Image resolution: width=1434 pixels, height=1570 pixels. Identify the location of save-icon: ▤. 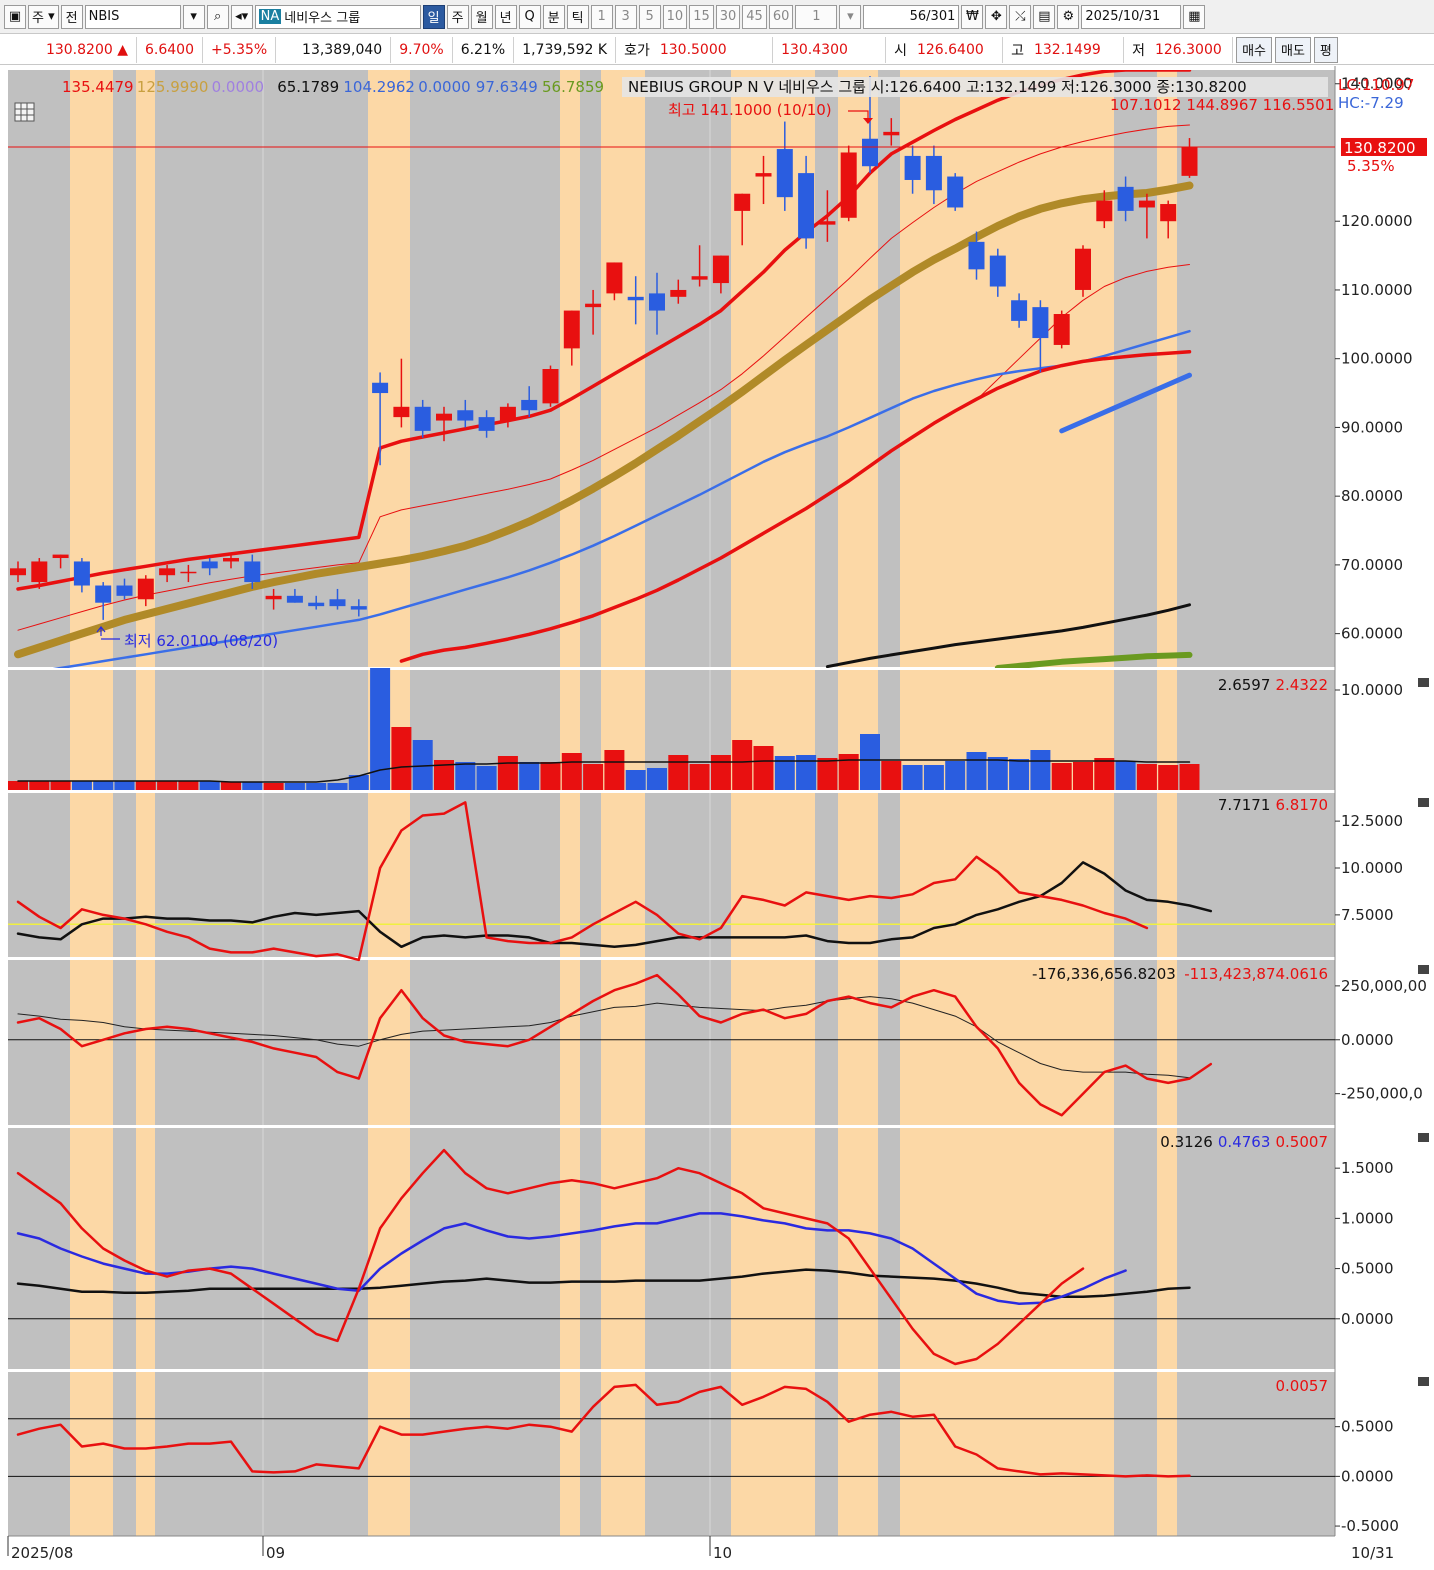
(1044, 16).